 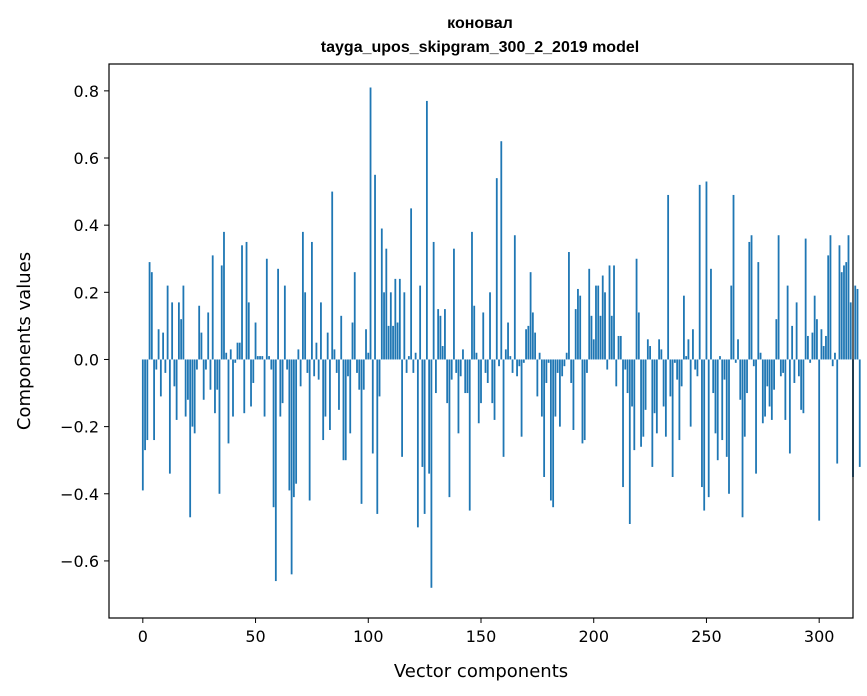 I want to click on x-tick-label: 300, so click(x=819, y=636).